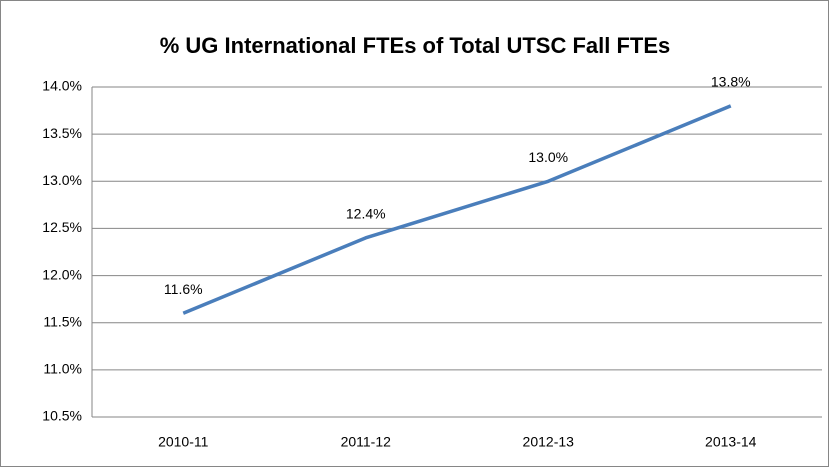 This screenshot has width=830, height=468. Describe the element at coordinates (62, 227) in the screenshot. I see `y-tick-label: 12.5%` at that location.